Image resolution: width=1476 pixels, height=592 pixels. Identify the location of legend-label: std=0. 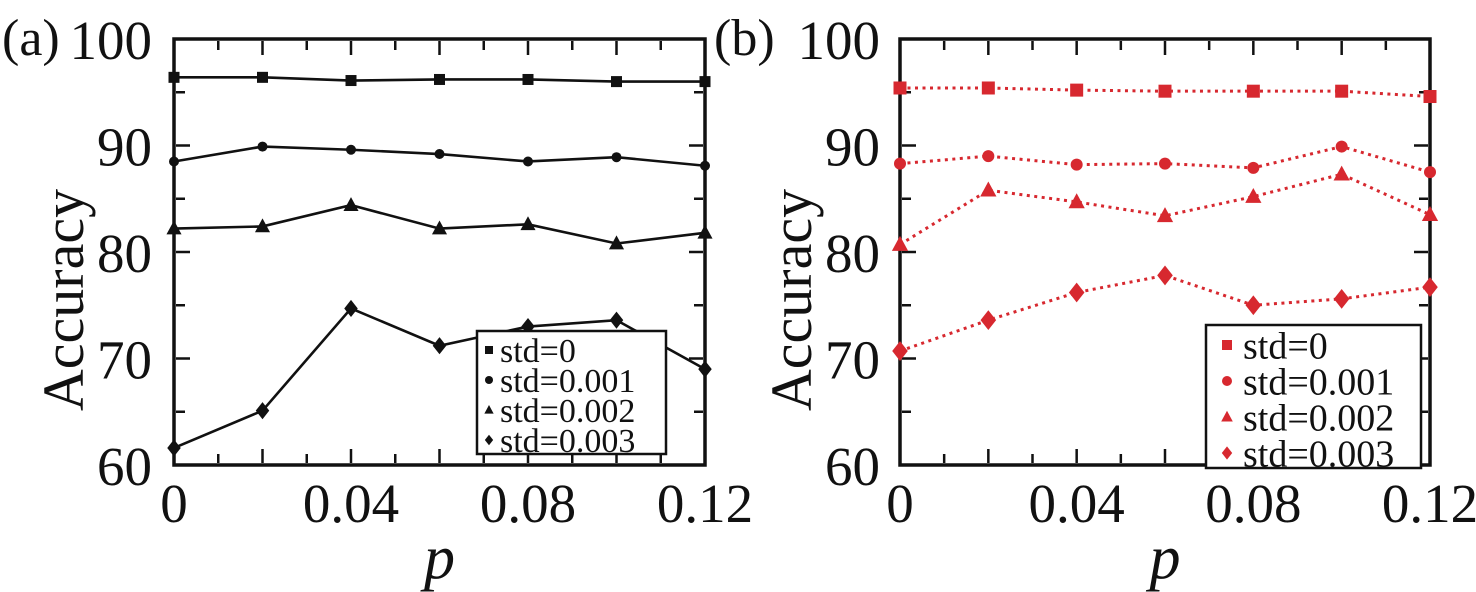
(1285, 347).